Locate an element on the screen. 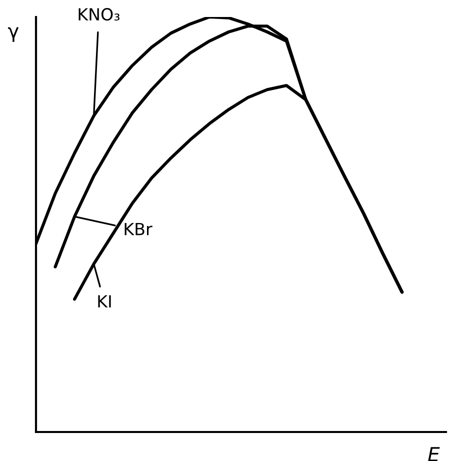 The image size is (449, 461). series-label: KI is located at coordinates (104, 301).